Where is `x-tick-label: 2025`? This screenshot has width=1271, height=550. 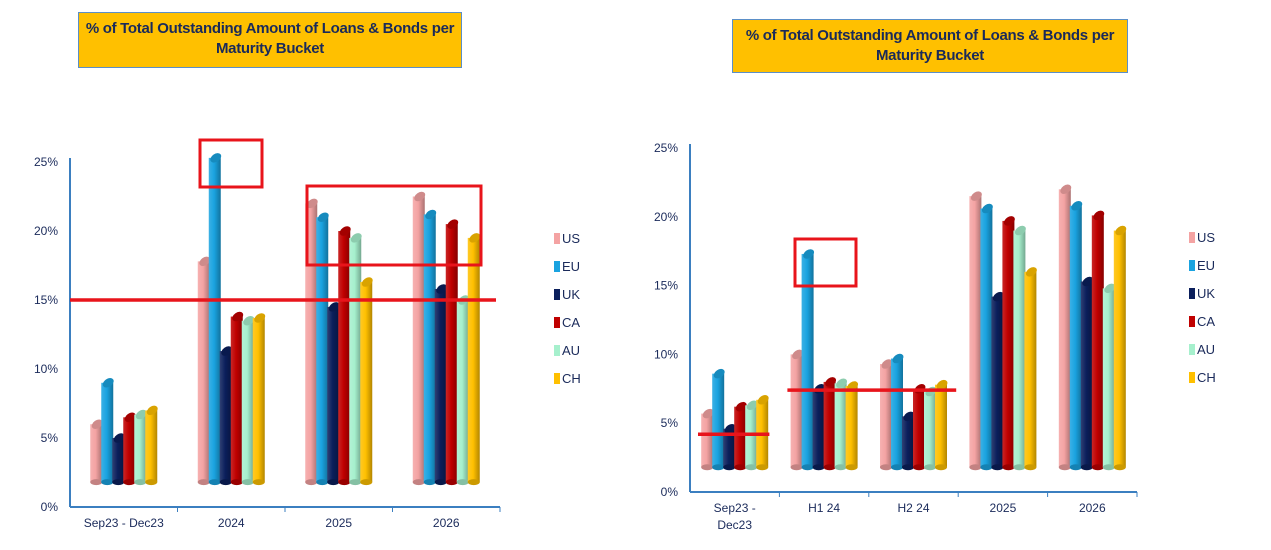 x-tick-label: 2025 is located at coordinates (338, 523).